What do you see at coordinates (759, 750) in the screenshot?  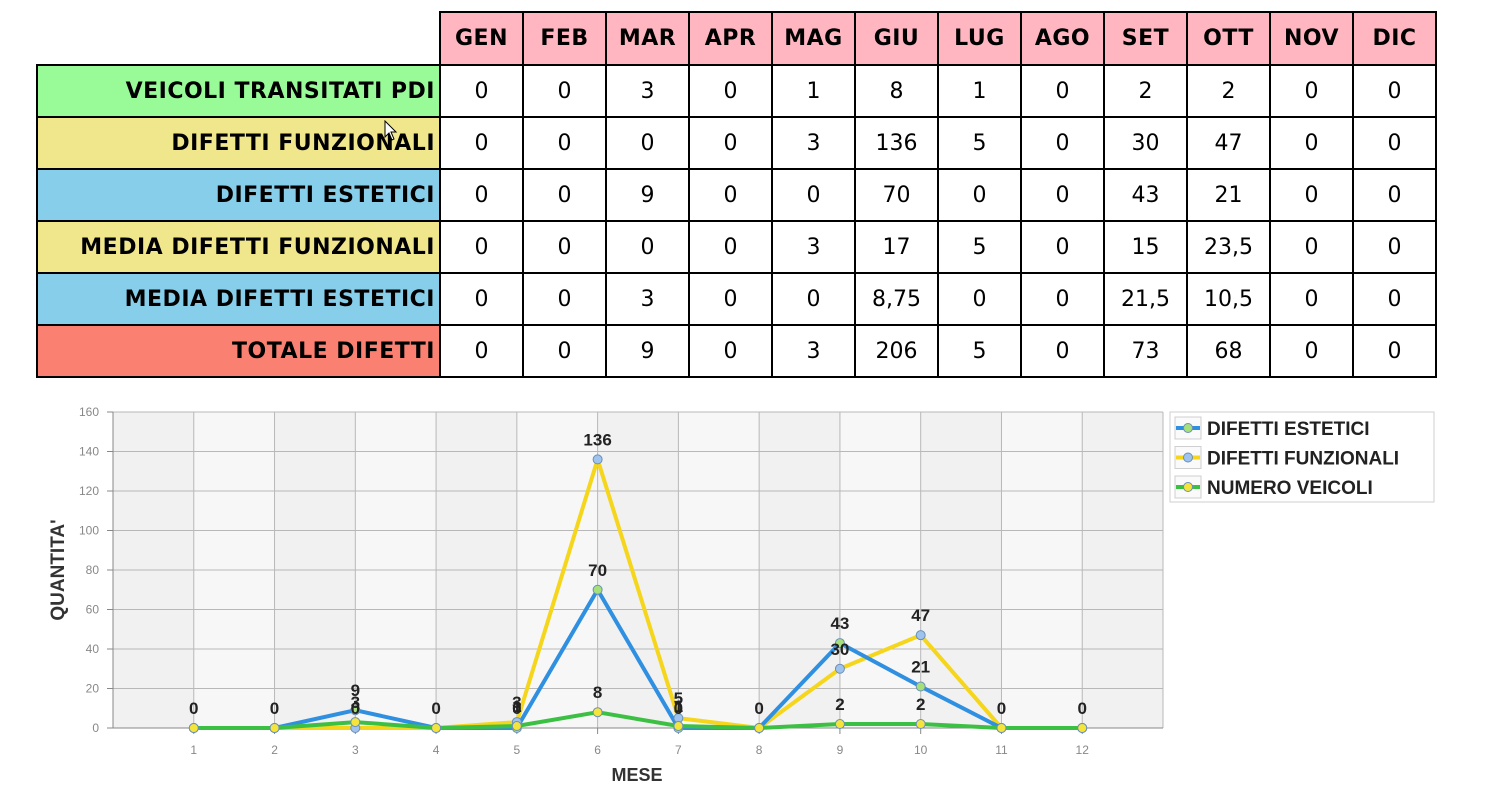 I see `x-tick-label: 8` at bounding box center [759, 750].